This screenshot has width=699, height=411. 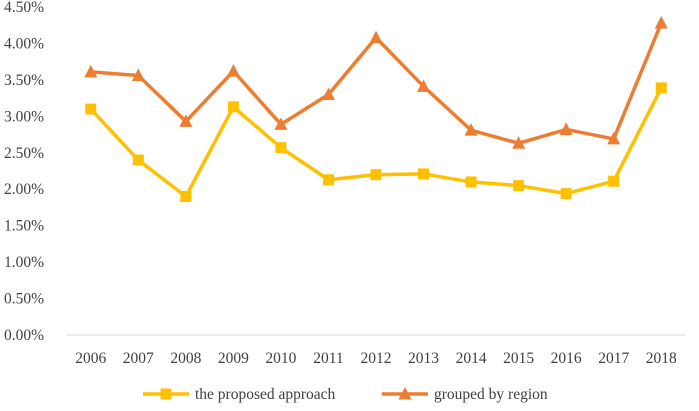 I want to click on y-tick-label: 3.50%, so click(x=24, y=80).